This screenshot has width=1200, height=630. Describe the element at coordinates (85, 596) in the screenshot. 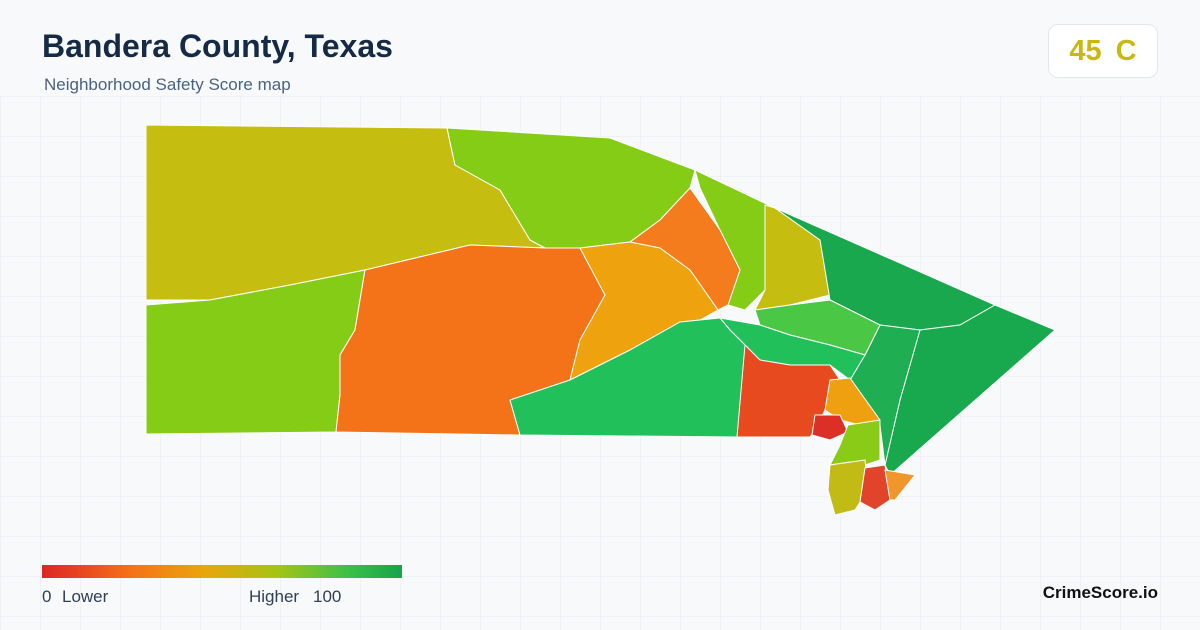

I see `legend-min-label: Lower` at that location.